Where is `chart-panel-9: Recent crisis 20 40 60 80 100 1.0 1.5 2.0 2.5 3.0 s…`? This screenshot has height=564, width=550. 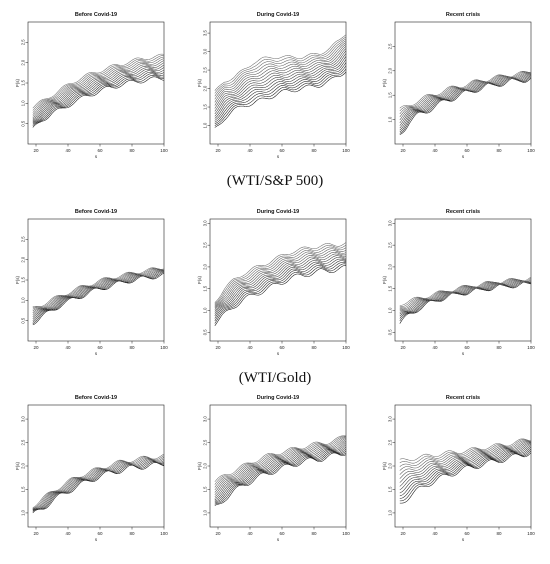 chart-panel-9: Recent crisis 20 40 60 80 100 1.0 1.5 2.0 2.5 3.0 s… is located at coordinates (458, 468).